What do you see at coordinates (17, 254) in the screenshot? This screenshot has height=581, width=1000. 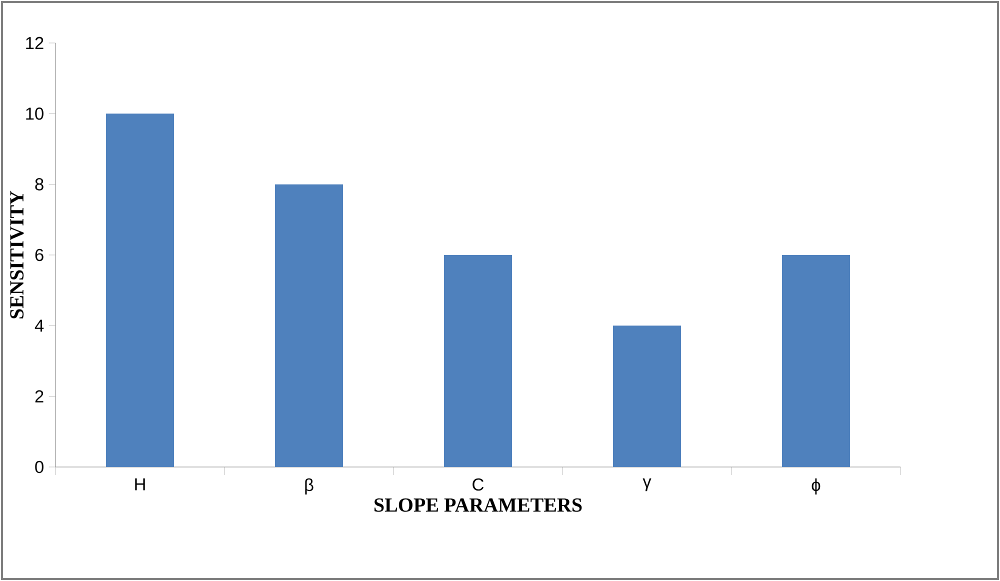 I see `y-axis-title: SENSITIVITY` at bounding box center [17, 254].